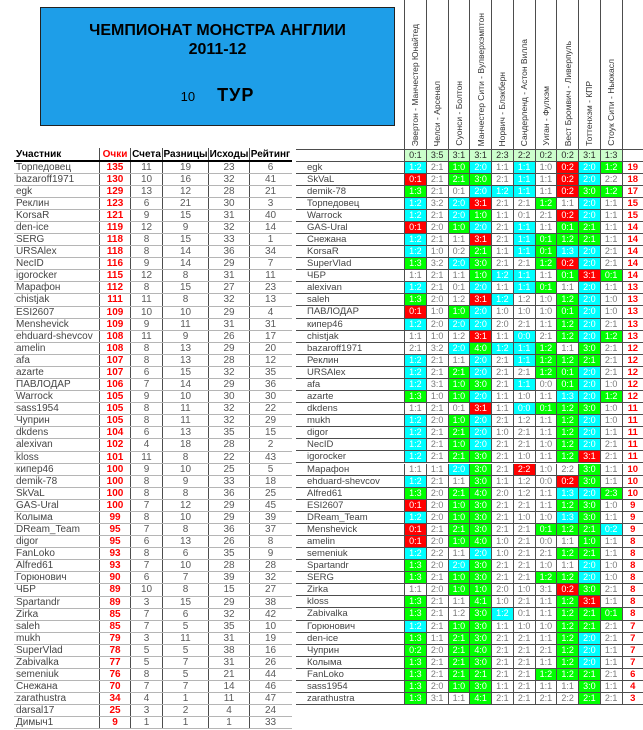 This screenshot has width=643, height=730. Describe the element at coordinates (153, 360) in the screenshot. I see `standings-row: afa 107 8 13 28 12` at that location.